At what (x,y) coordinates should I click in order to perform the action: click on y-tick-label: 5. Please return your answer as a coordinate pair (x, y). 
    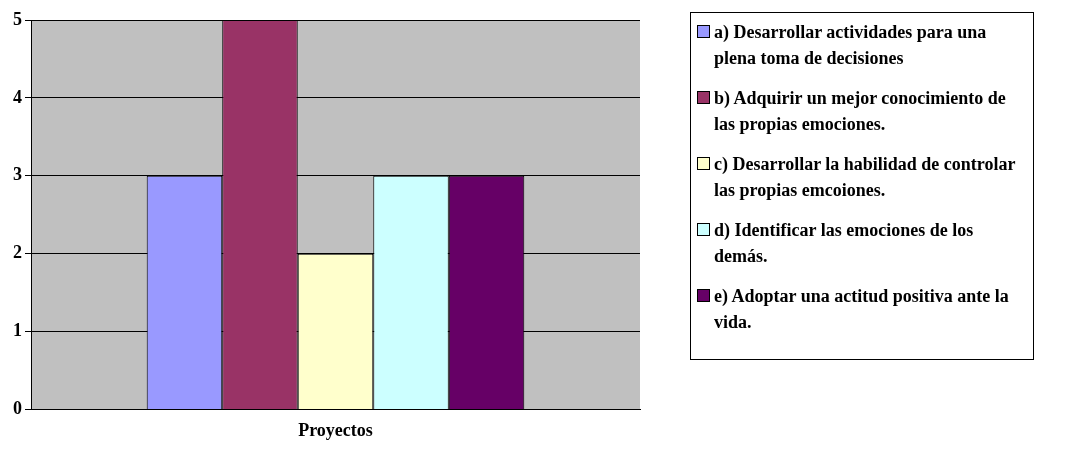
    Looking at the image, I should click on (17, 18).